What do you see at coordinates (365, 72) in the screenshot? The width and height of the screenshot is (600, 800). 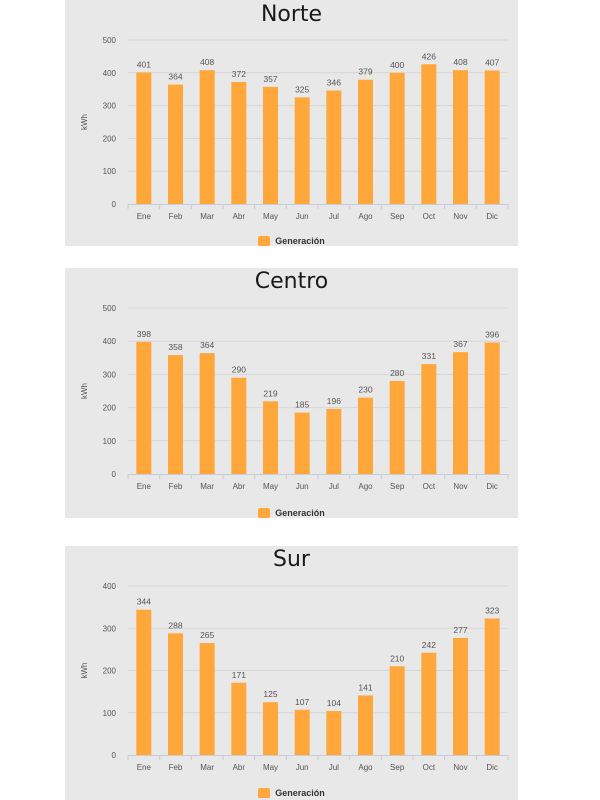 I see `data-label: 379` at bounding box center [365, 72].